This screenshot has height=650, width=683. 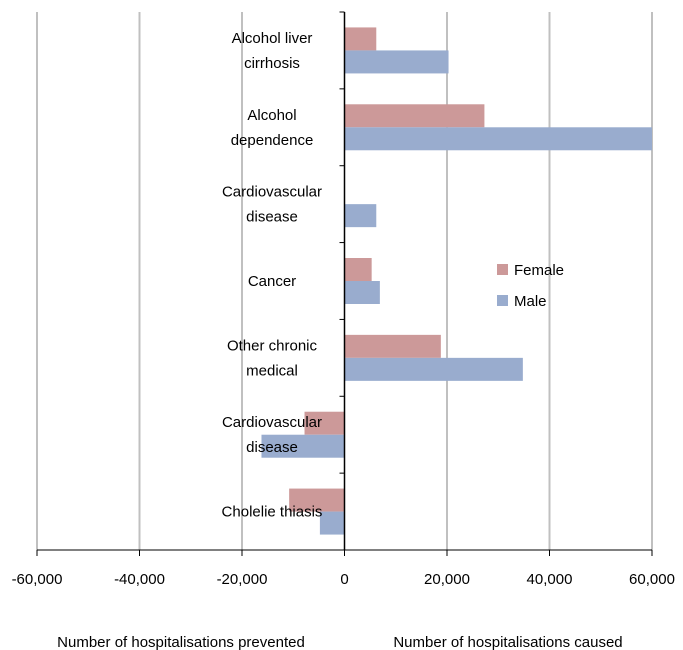 I want to click on legend-swatch-male, so click(x=502, y=300).